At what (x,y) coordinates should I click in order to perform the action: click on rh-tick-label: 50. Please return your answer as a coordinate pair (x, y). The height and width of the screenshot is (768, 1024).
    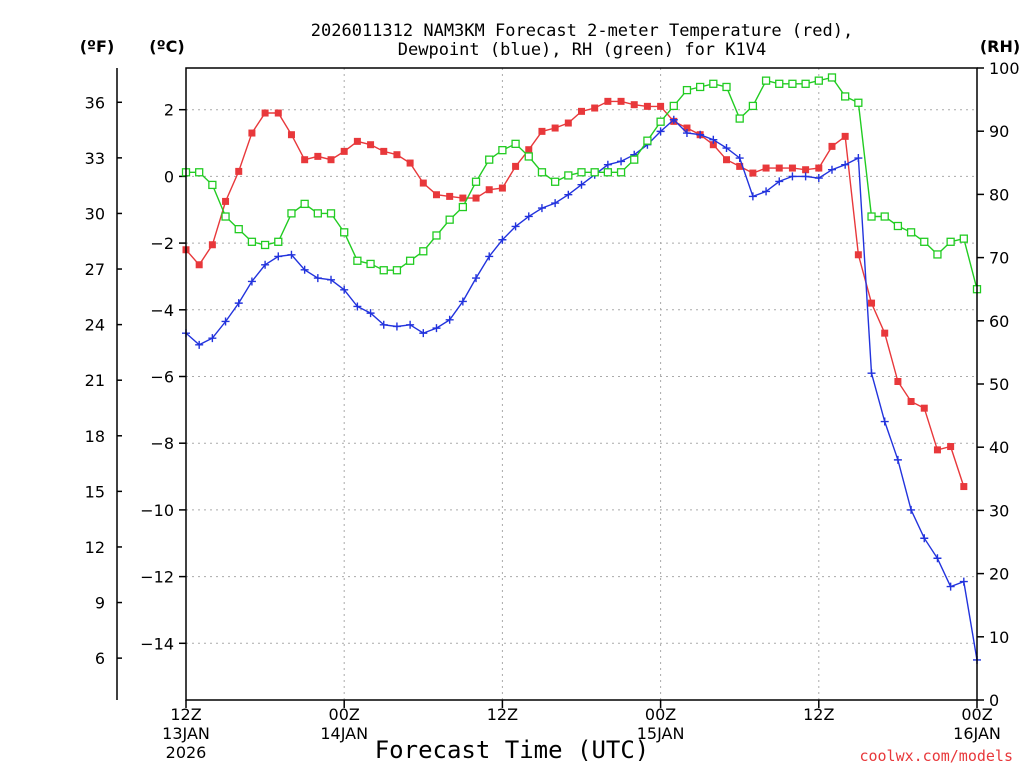
    Looking at the image, I should click on (999, 384).